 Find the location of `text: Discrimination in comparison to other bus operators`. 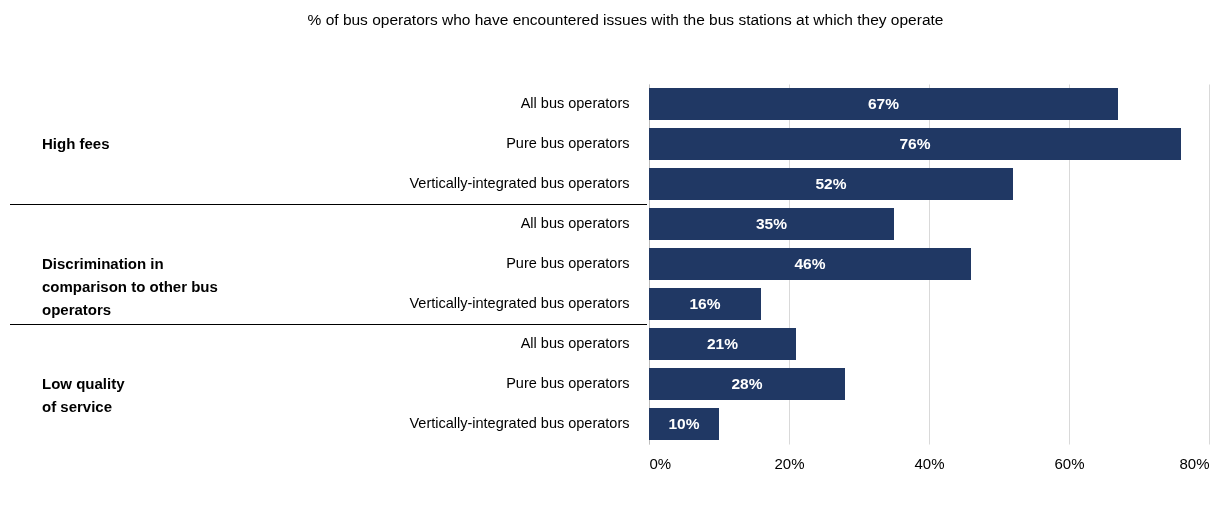

text: Discrimination in comparison to other bus operators is located at coordinates (130, 286).